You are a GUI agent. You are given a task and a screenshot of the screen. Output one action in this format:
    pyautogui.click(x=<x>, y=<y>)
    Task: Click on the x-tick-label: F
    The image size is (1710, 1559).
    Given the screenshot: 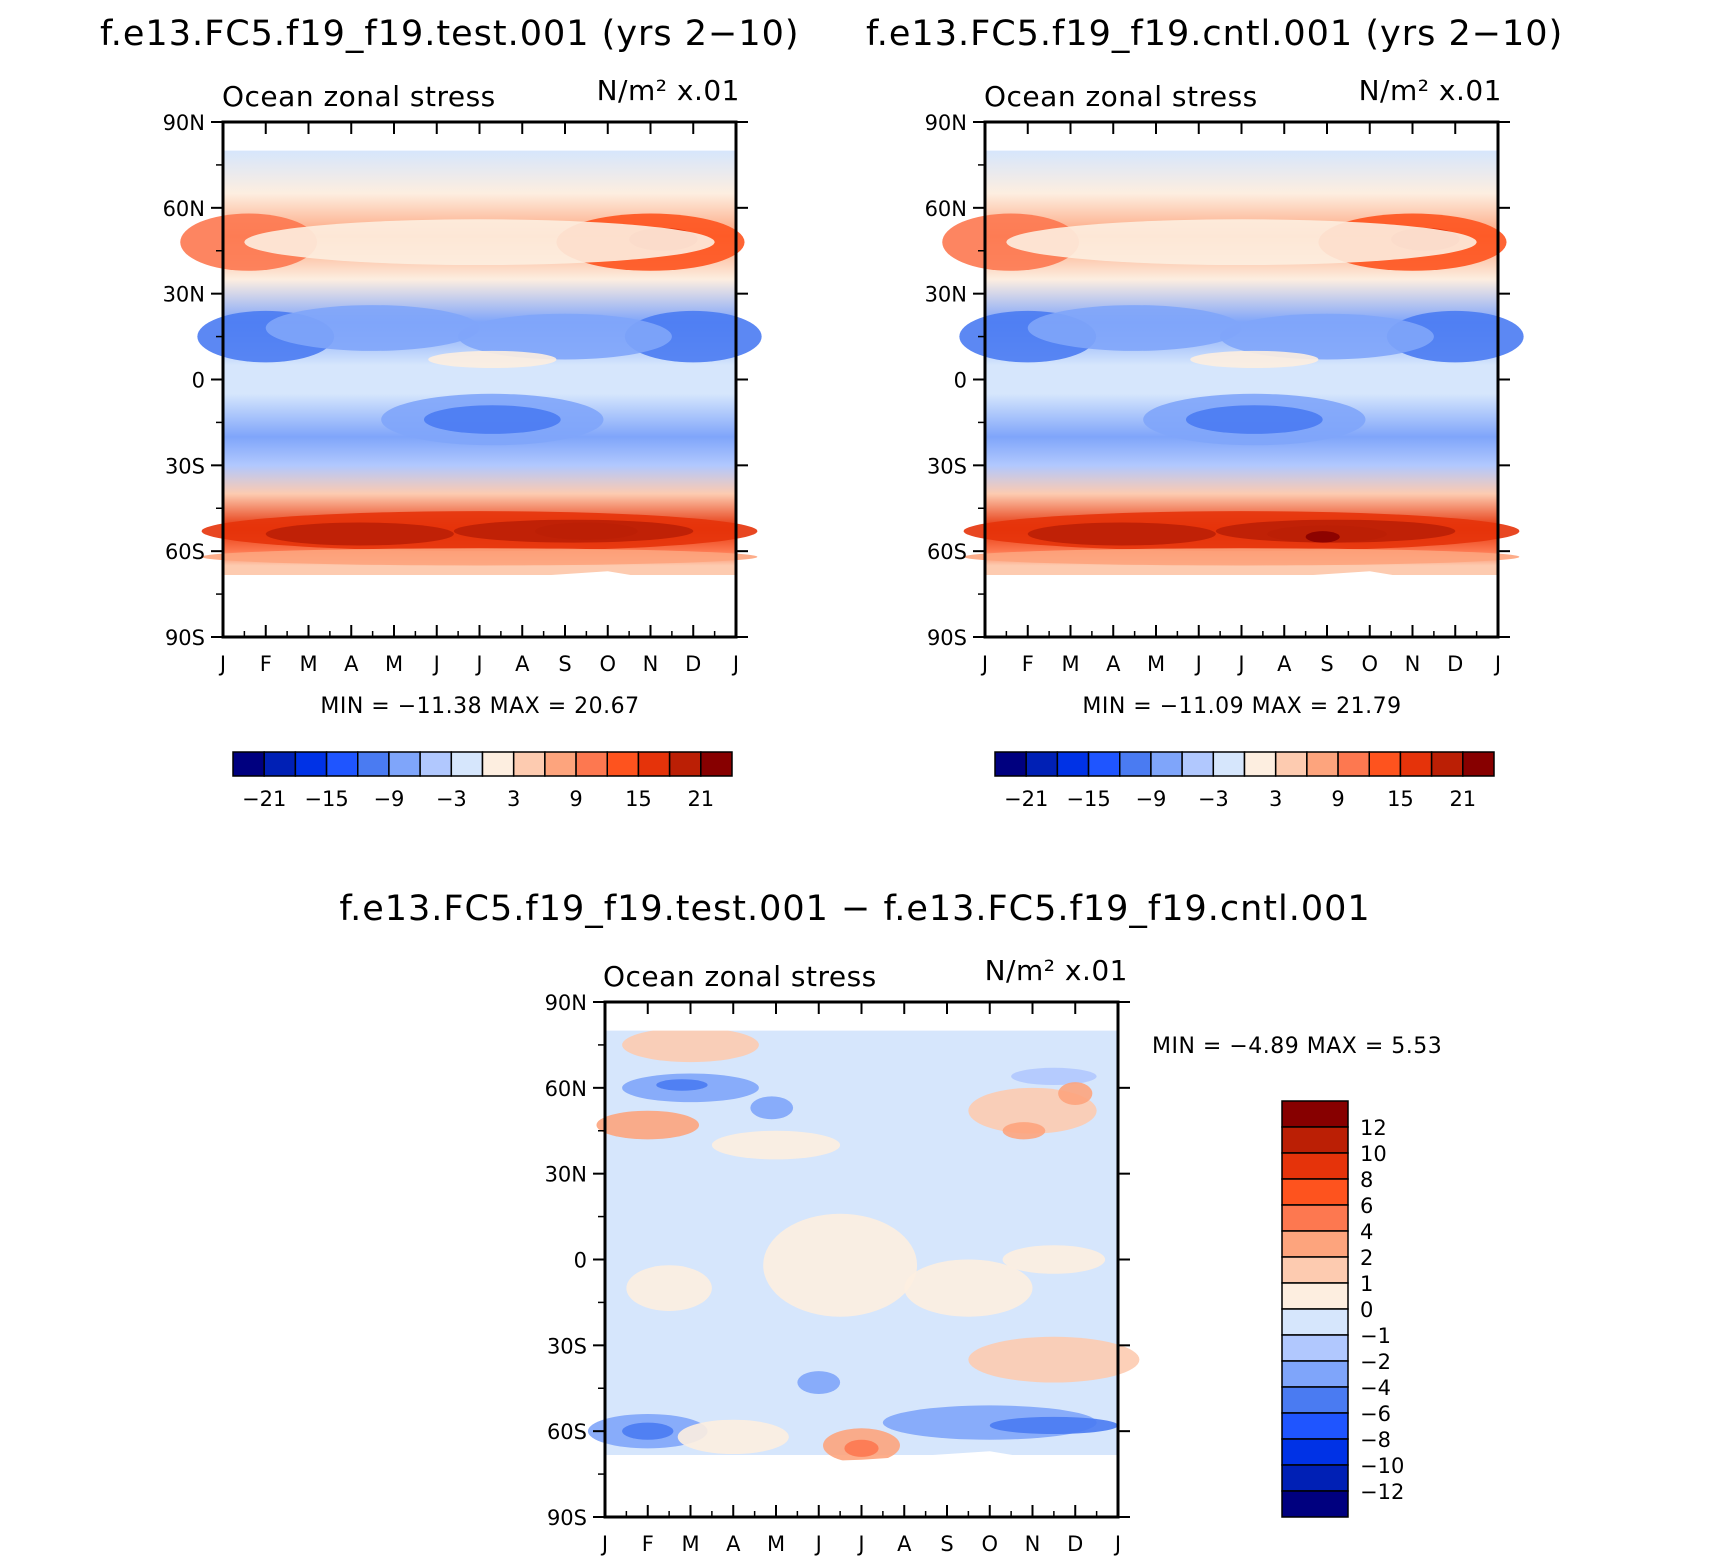 What is the action you would take?
    pyautogui.click(x=648, y=1544)
    